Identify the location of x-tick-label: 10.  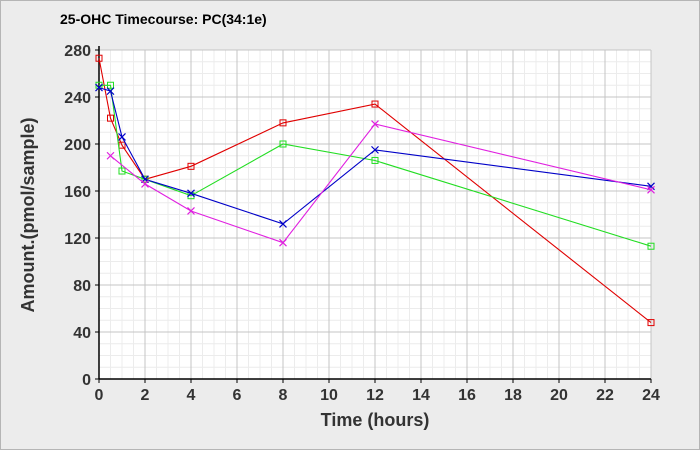
(329, 395).